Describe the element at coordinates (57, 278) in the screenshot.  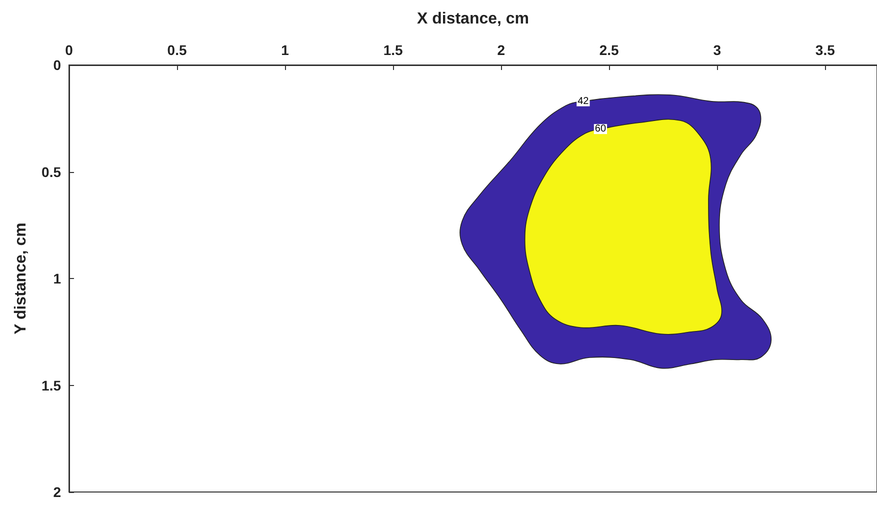
I see `y-tick-label: 1` at that location.